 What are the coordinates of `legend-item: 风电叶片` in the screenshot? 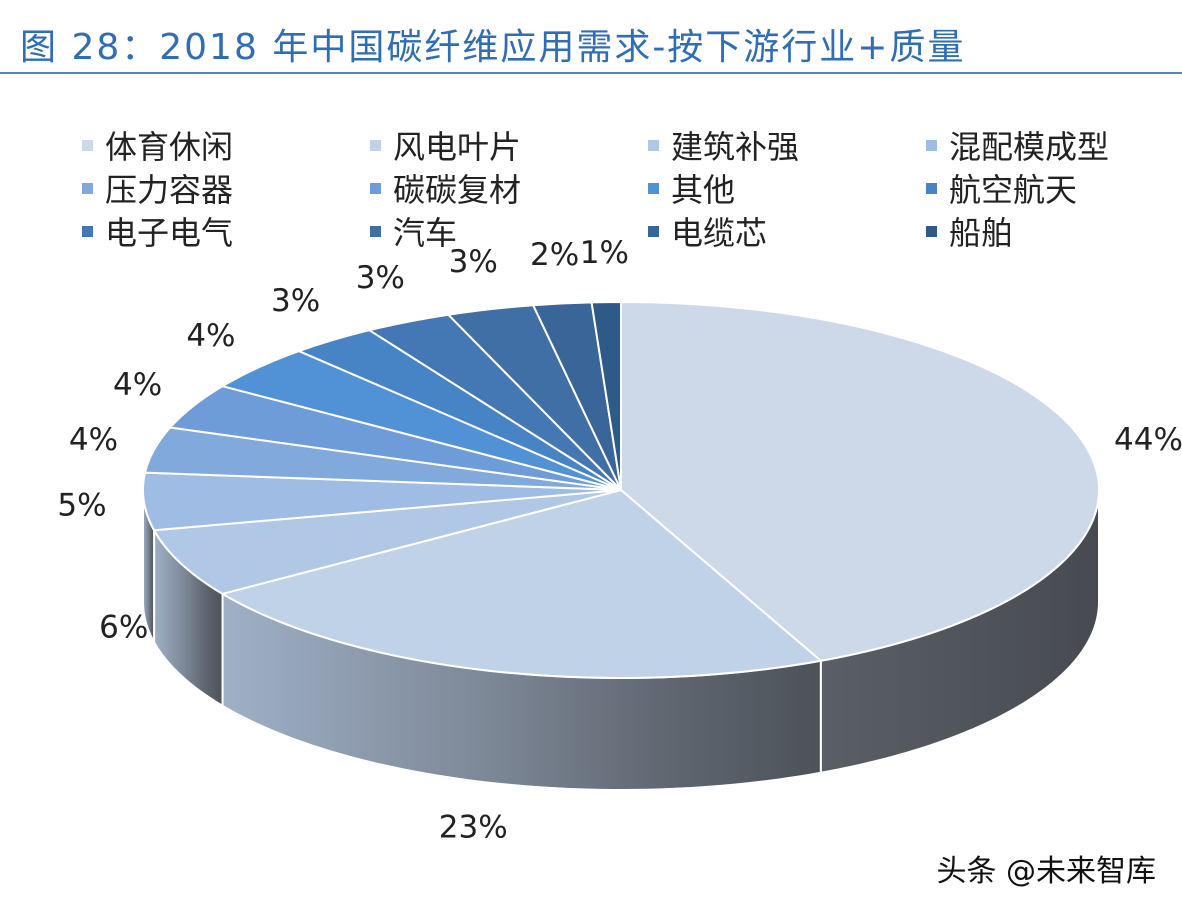 It's located at (445, 145).